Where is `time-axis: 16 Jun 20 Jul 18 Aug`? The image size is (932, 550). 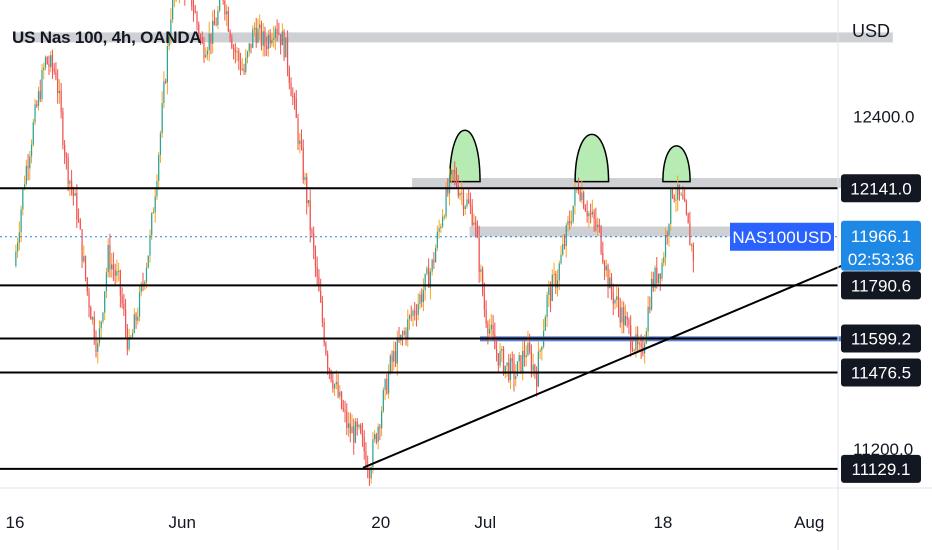
time-axis: 16 Jun 20 Jul 18 Aug is located at coordinates (415, 522).